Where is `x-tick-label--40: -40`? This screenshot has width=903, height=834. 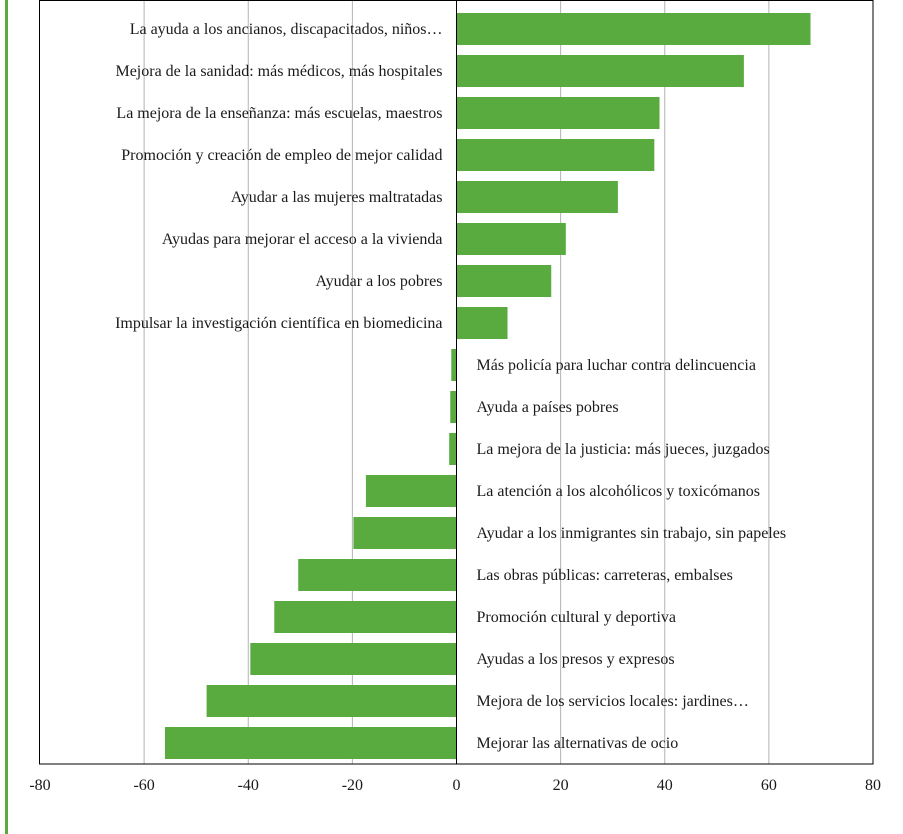
x-tick-label--40: -40 is located at coordinates (248, 785).